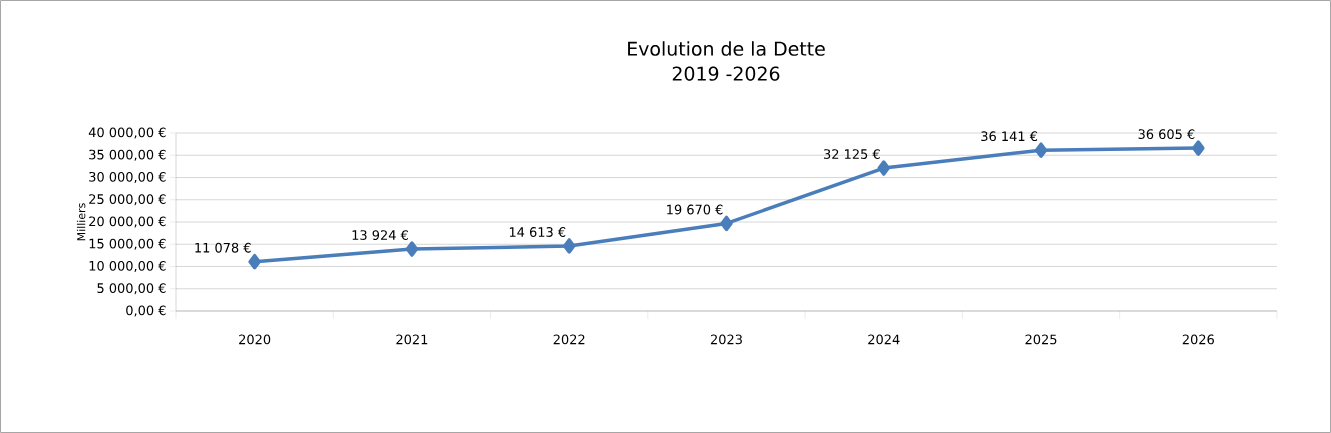 Image resolution: width=1331 pixels, height=433 pixels. What do you see at coordinates (146, 311) in the screenshot?
I see `y-tick-label: 0,00 €` at bounding box center [146, 311].